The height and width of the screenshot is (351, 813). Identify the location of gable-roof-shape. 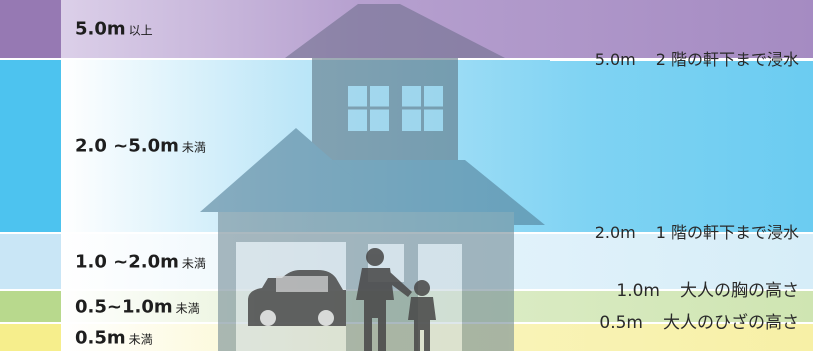
(296, 170).